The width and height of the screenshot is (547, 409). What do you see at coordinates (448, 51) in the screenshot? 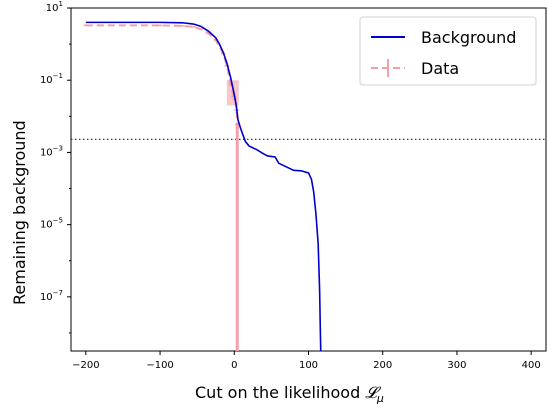
I see `legend: Background Data` at bounding box center [448, 51].